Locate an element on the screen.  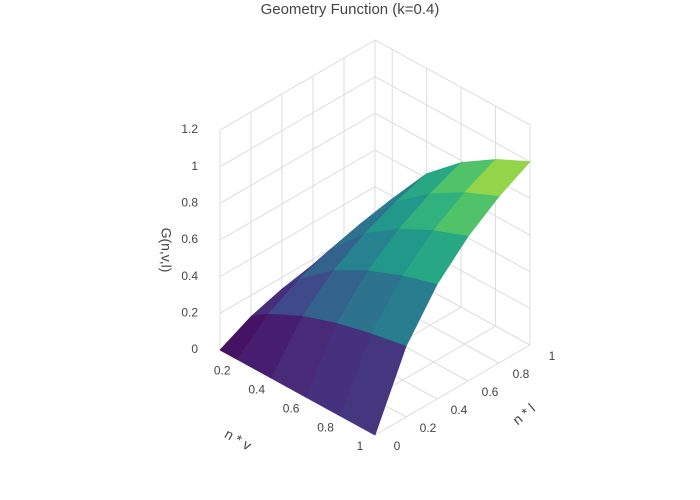
y-tick-label: 0 is located at coordinates (397, 446).